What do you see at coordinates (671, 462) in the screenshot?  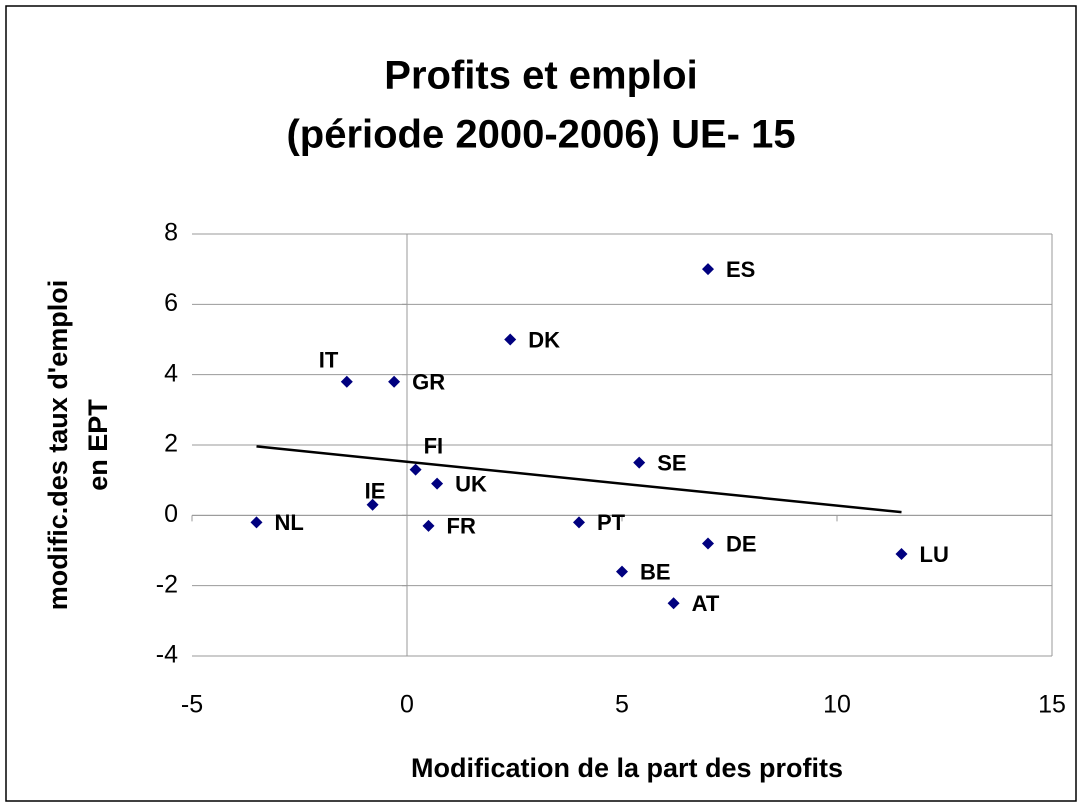 I see `point-label: SE` at bounding box center [671, 462].